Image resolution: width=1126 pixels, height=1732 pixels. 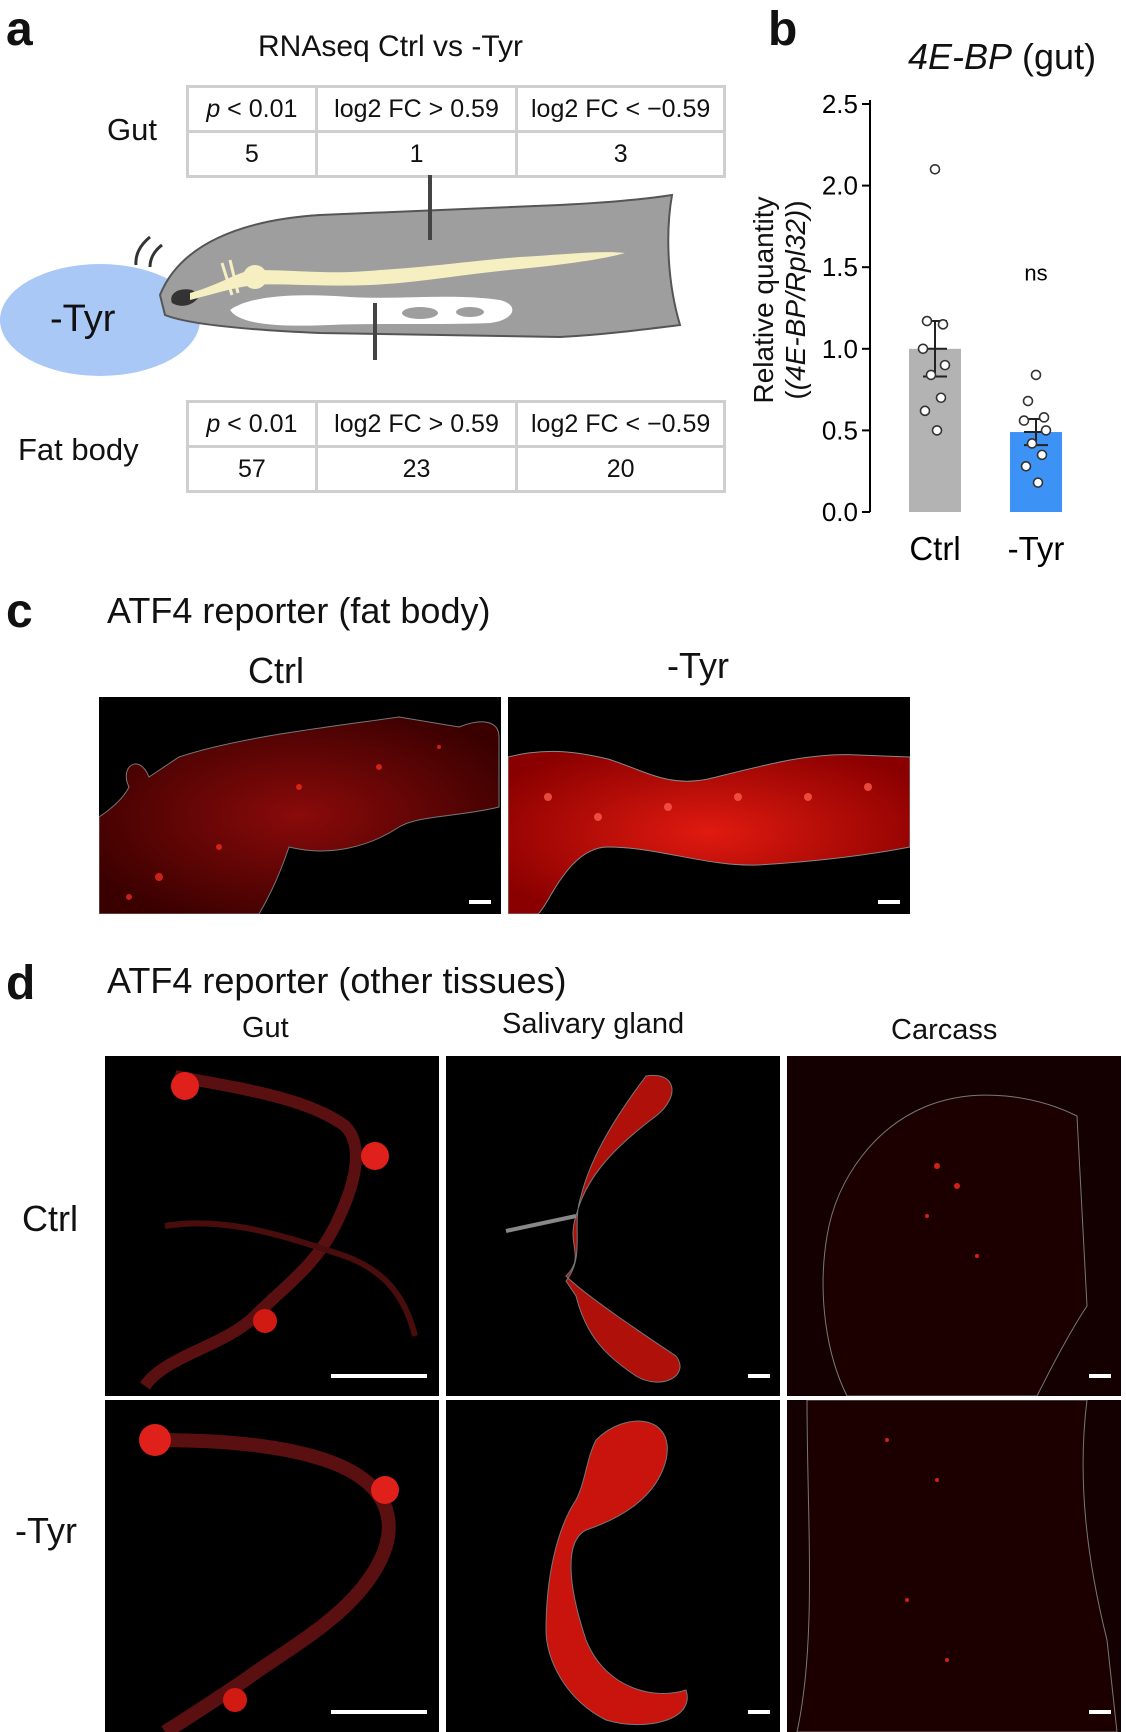 I want to click on fat-body-pvalue-count: 57, so click(x=252, y=469).